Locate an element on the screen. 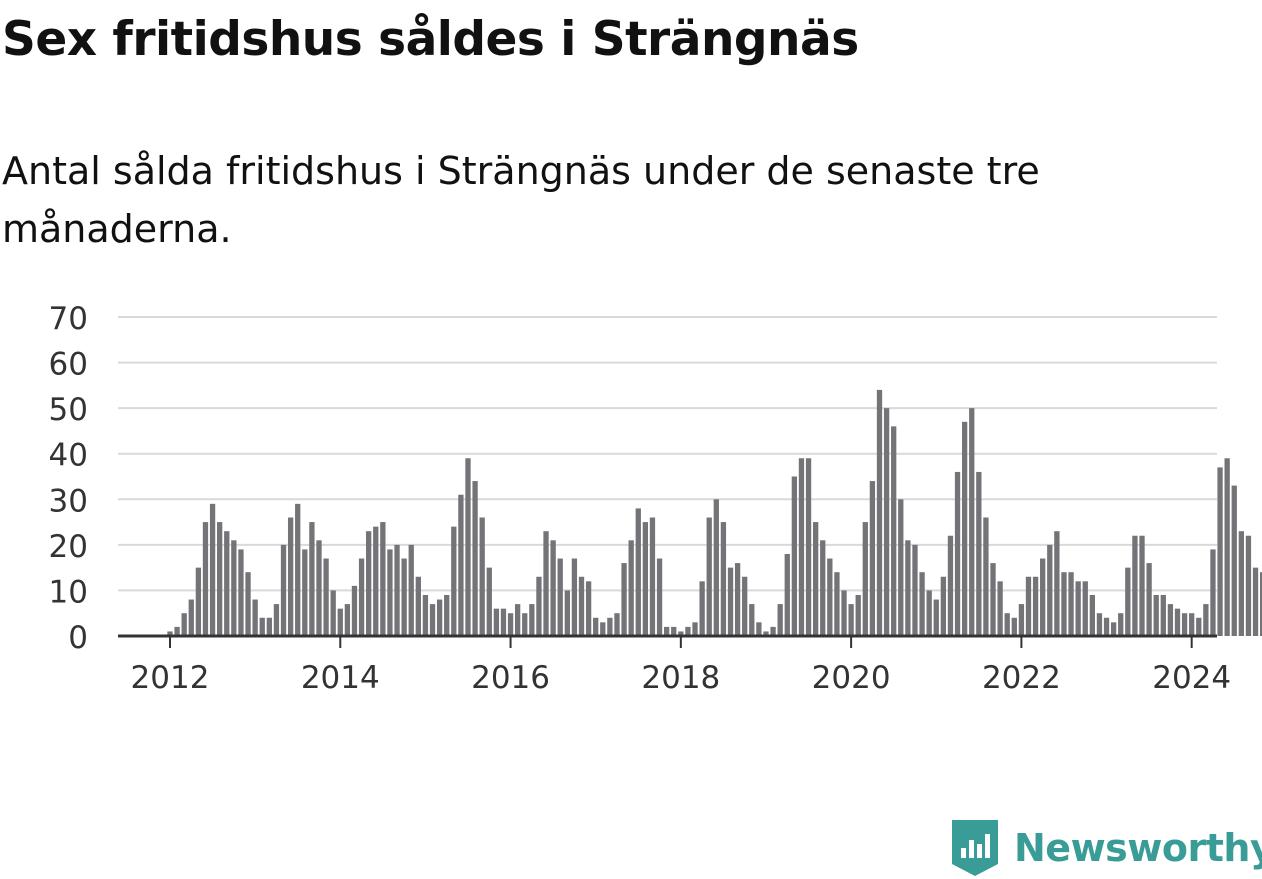  y-axis: 0 10 20 30 40 50 60 70 is located at coordinates (68, 478).